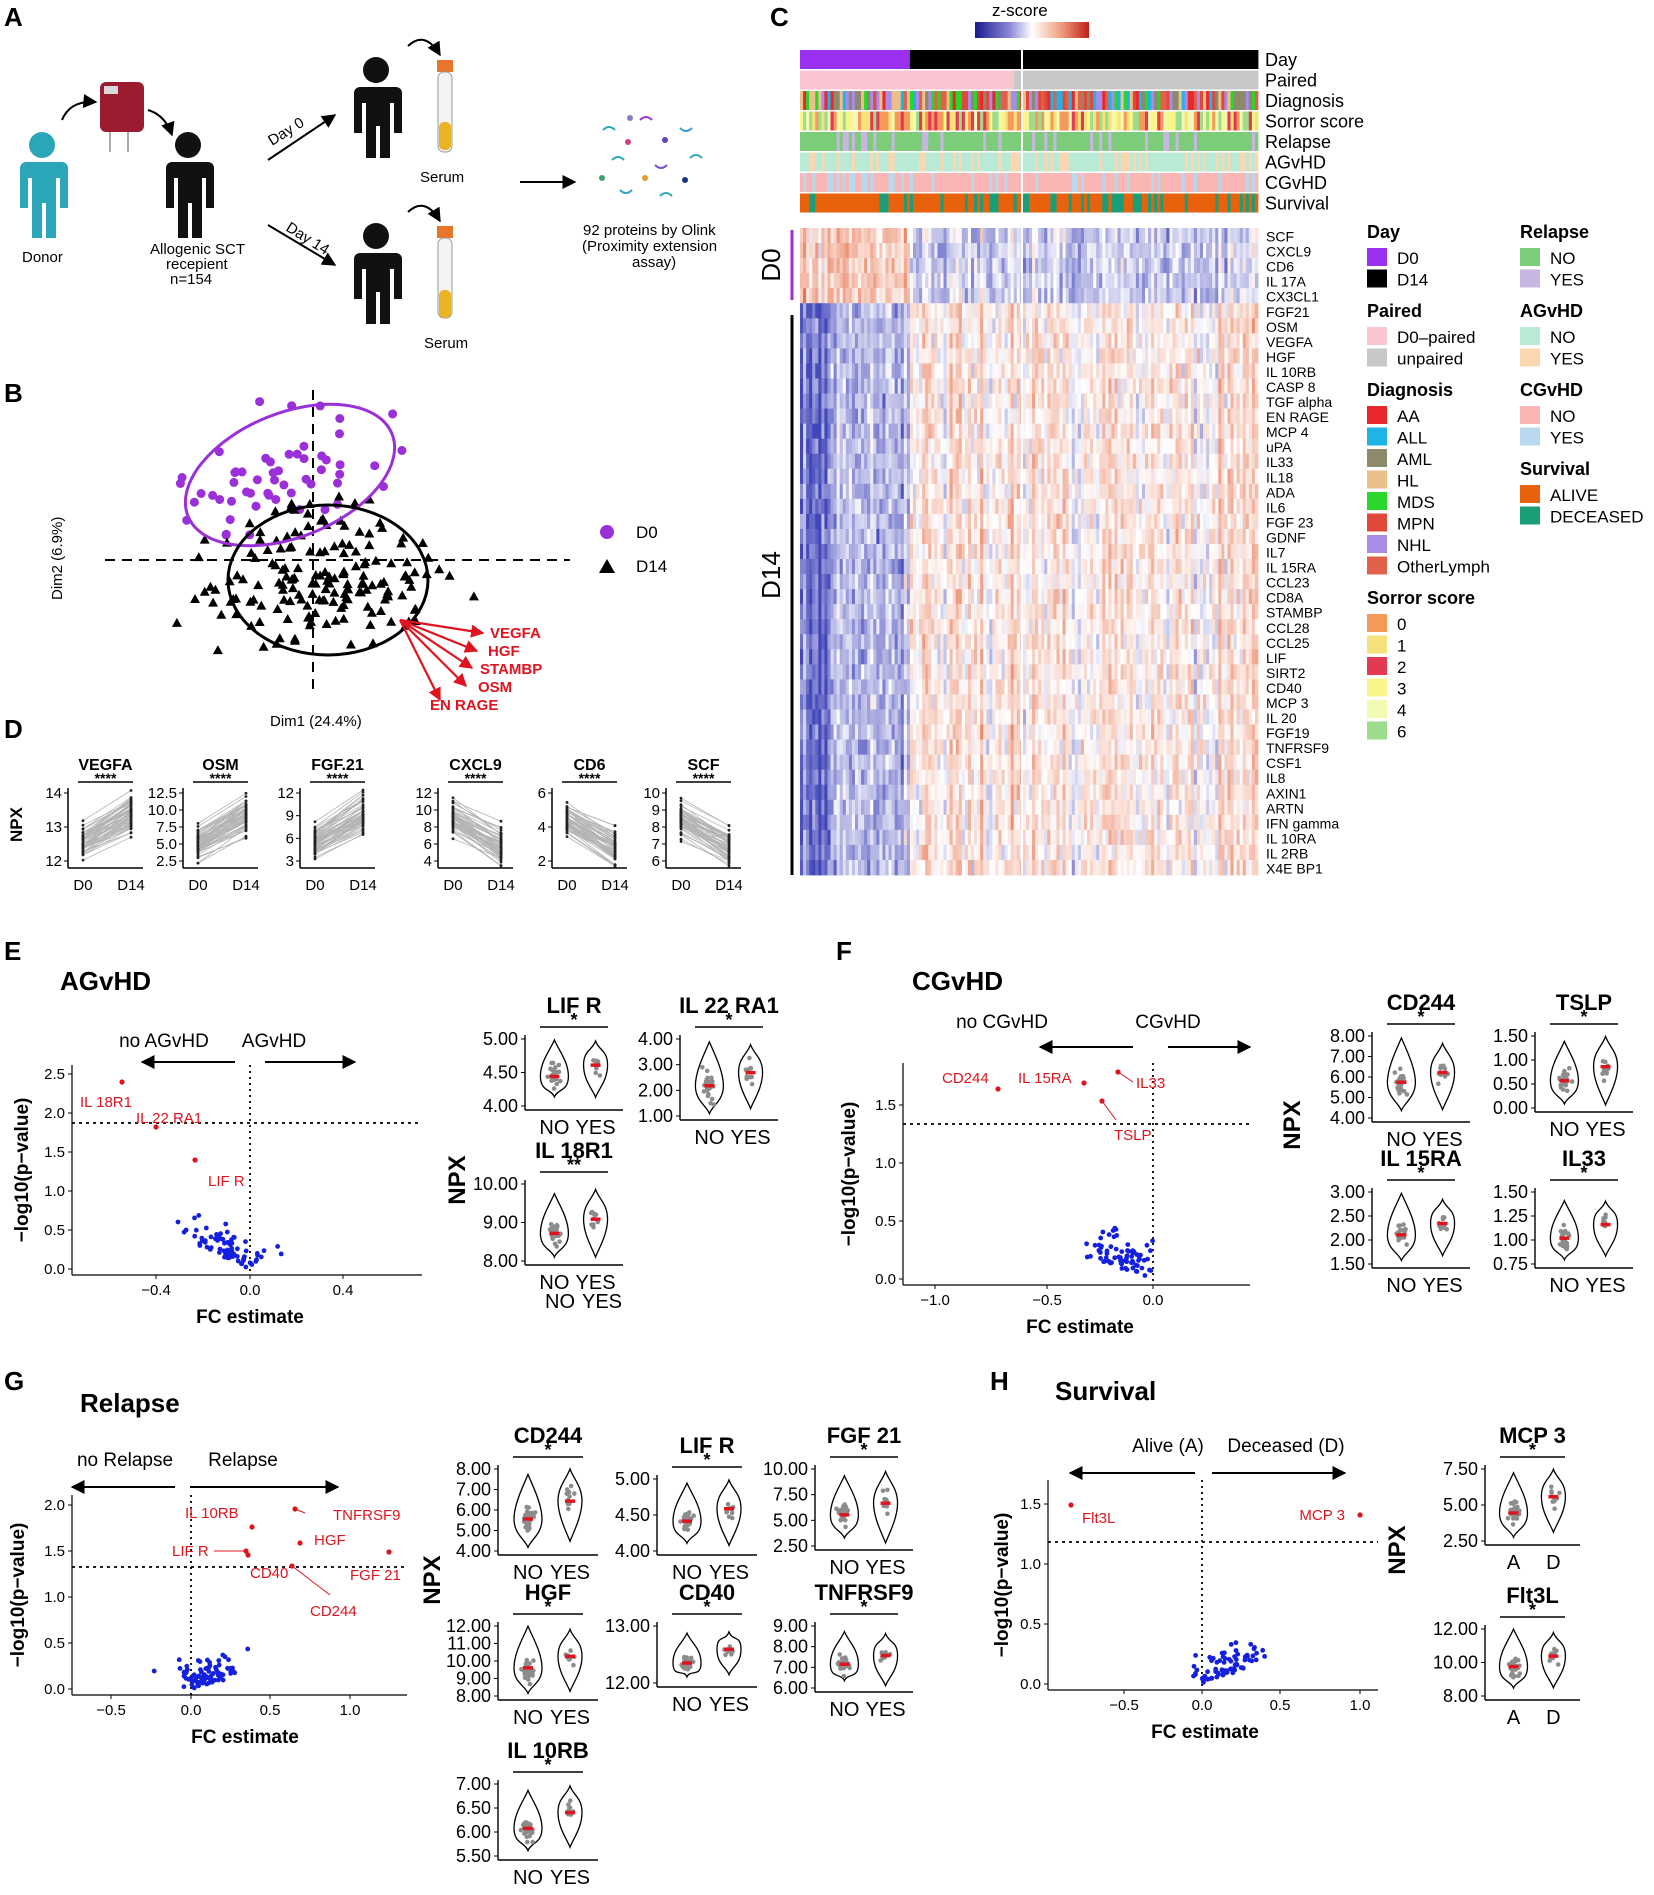  I want to click on pca-point-d0, so click(393, 414).